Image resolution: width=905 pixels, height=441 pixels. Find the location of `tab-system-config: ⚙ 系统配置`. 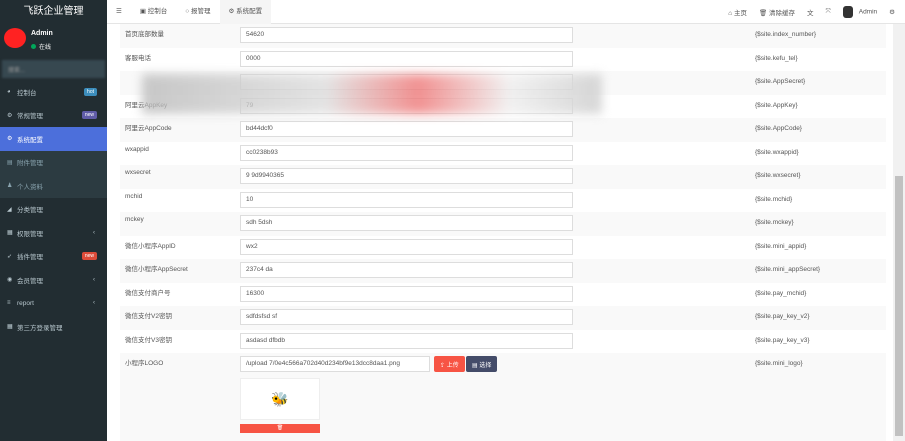

tab-system-config: ⚙ 系统配置 is located at coordinates (245, 12).